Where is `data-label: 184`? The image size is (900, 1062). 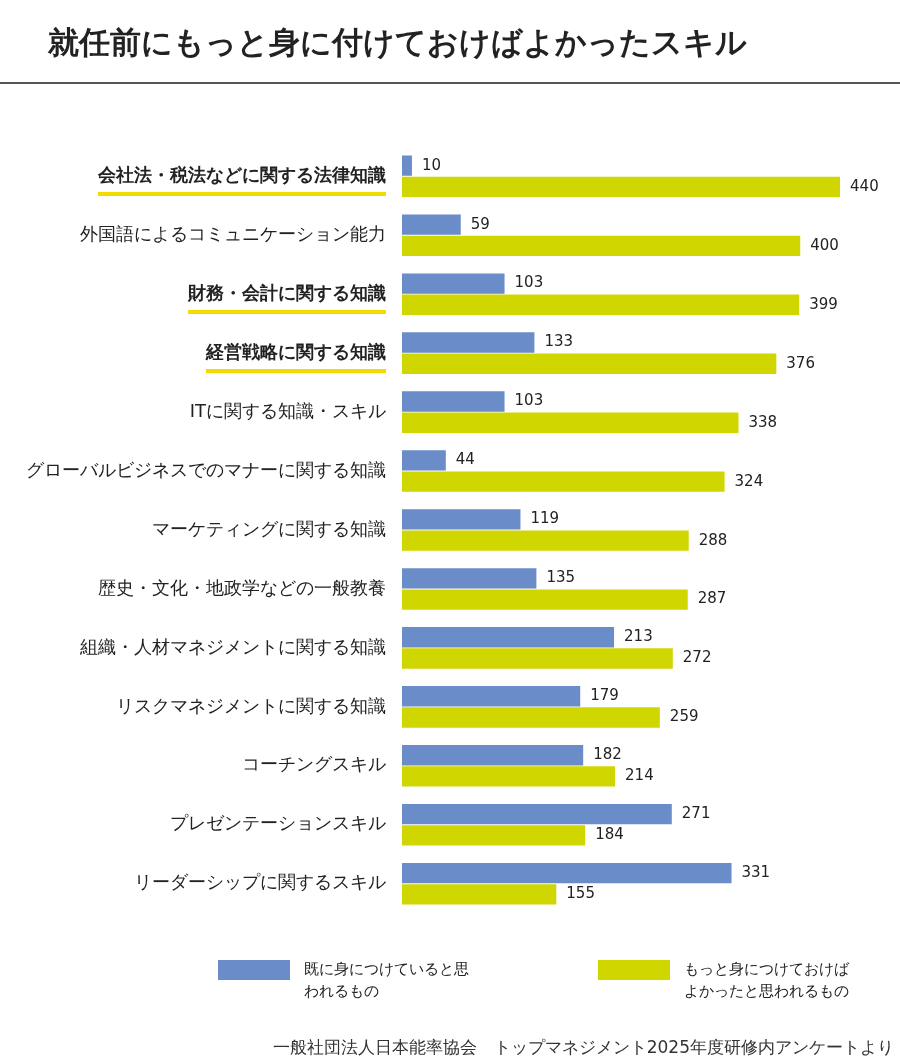
data-label: 184 is located at coordinates (609, 834).